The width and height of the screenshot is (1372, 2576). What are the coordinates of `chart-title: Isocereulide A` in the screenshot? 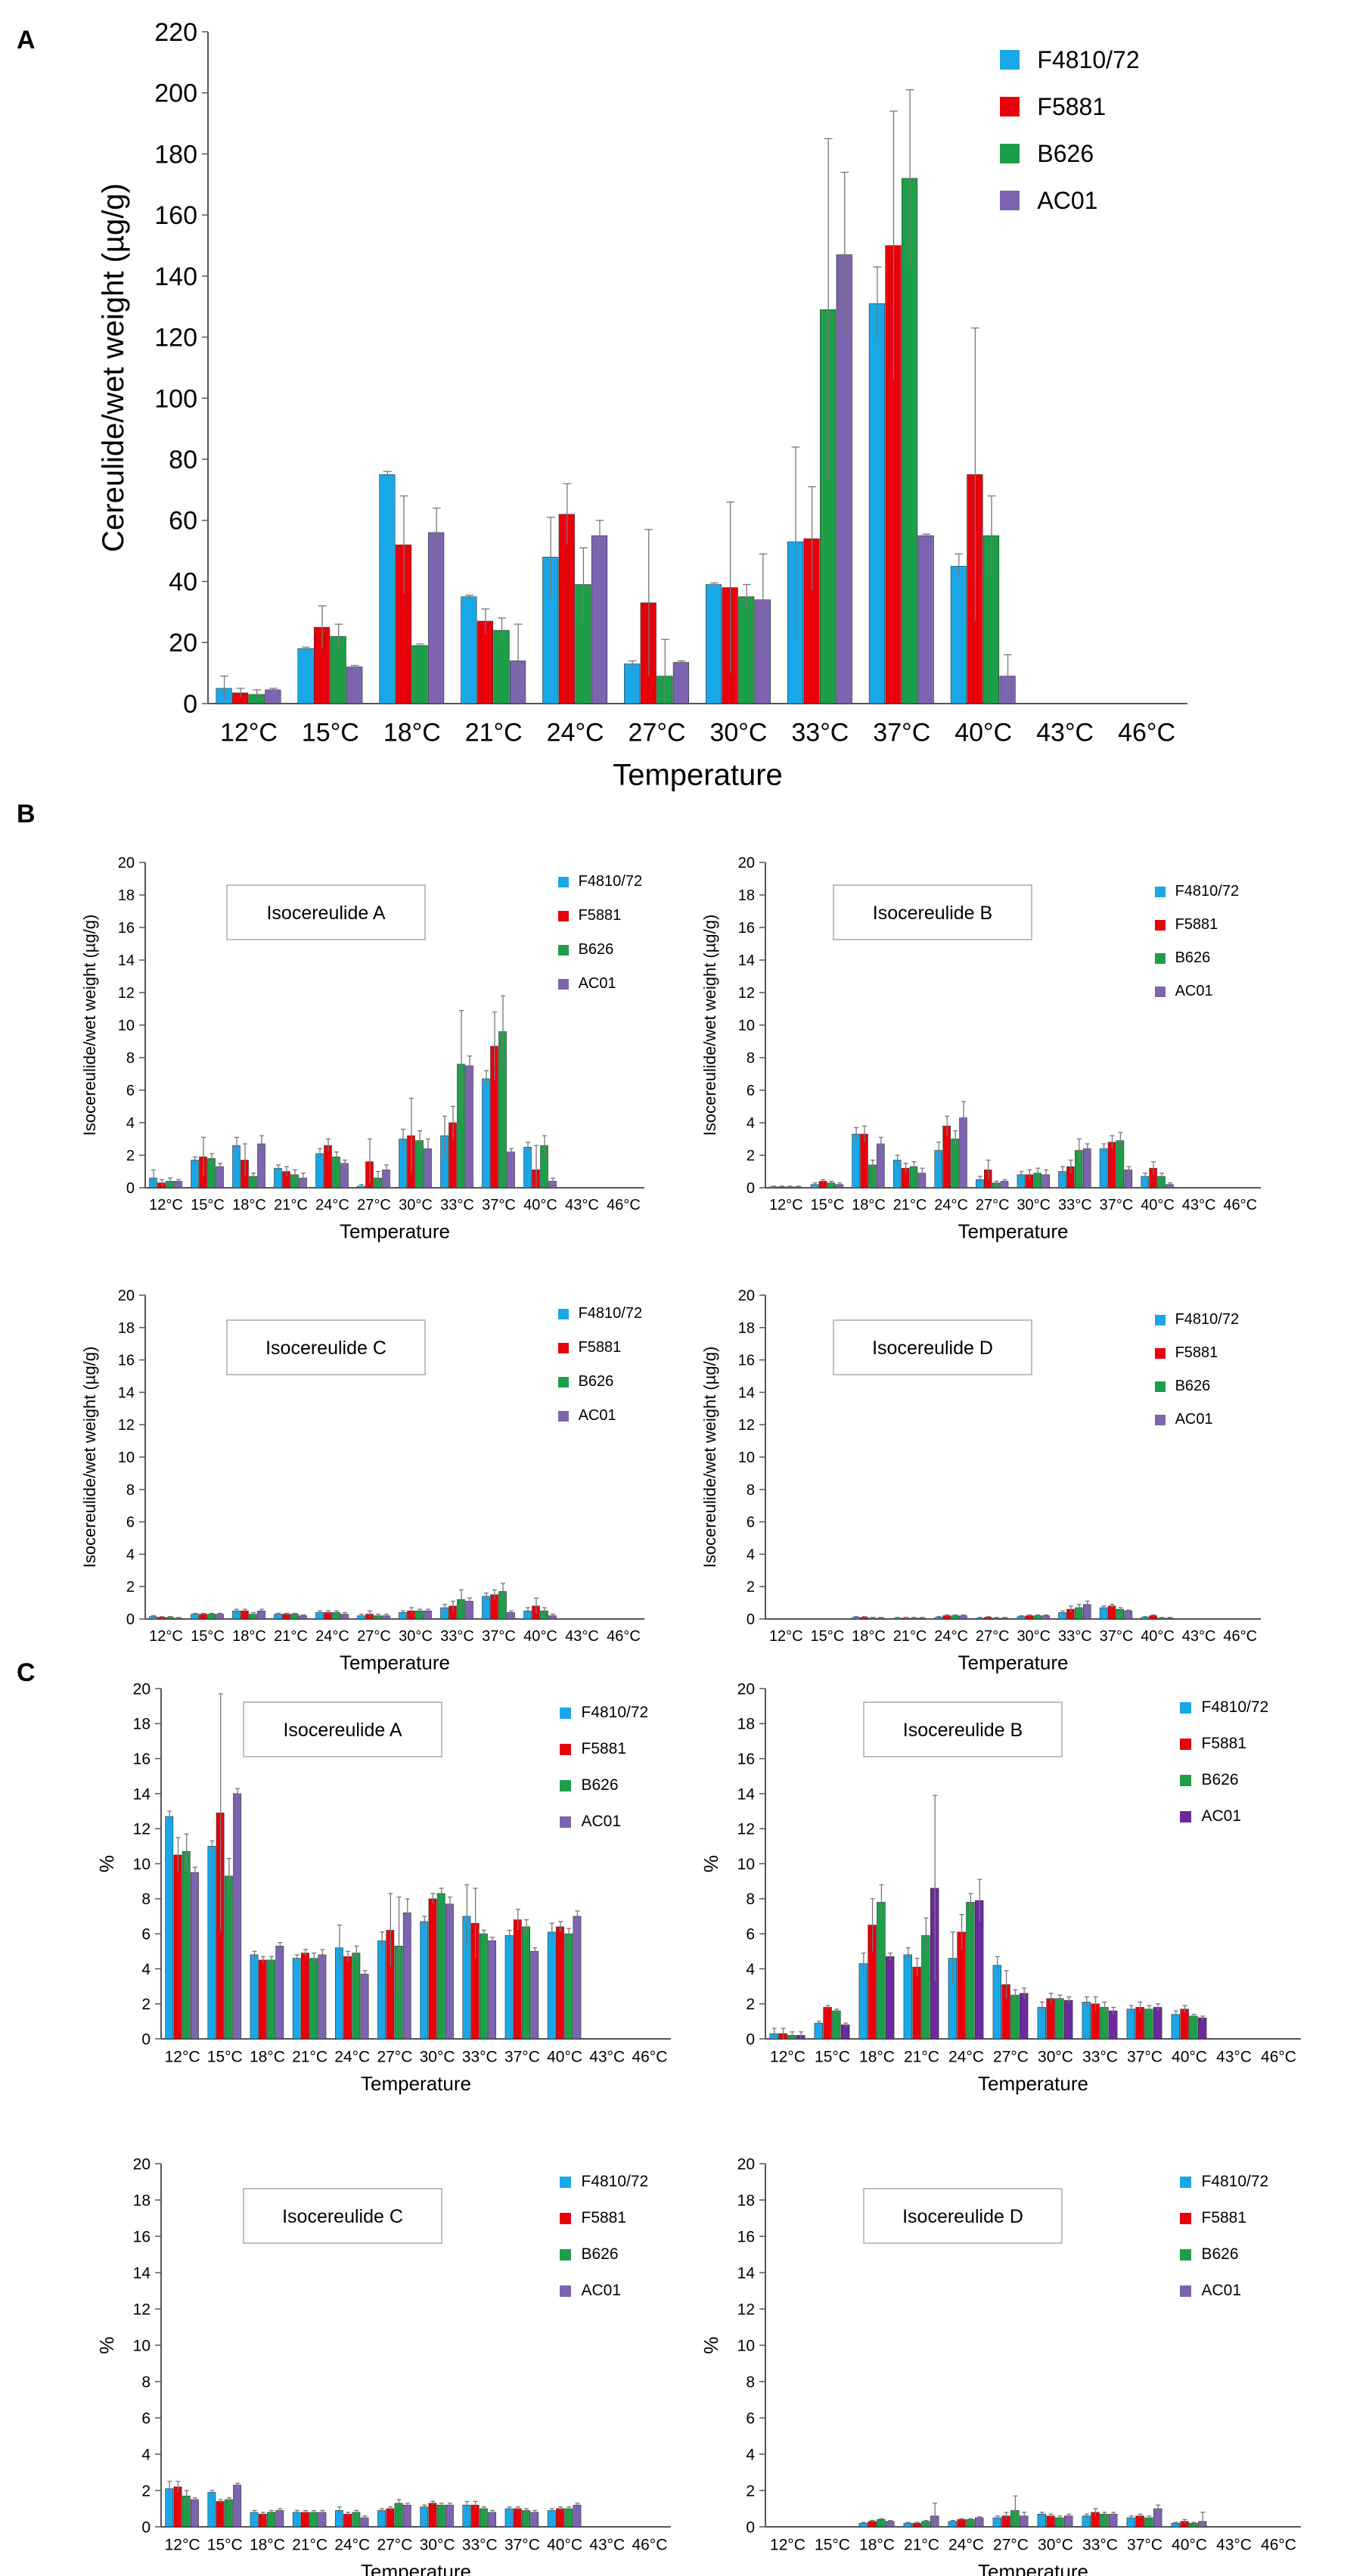 It's located at (325, 913).